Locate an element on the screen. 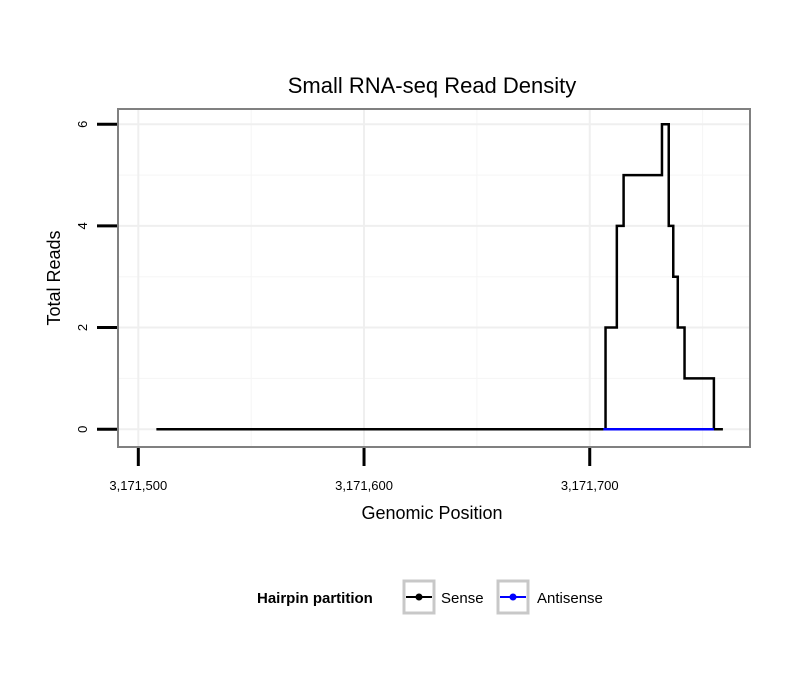 Image resolution: width=810 pixels, height=690 pixels. x-axis-title: Genomic Position is located at coordinates (431, 513).